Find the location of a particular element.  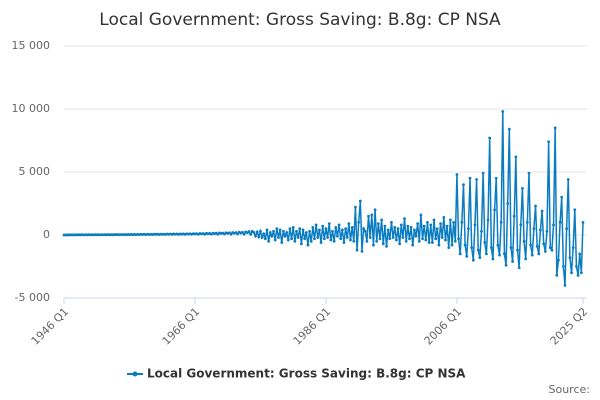

source-label: Source: is located at coordinates (570, 389).